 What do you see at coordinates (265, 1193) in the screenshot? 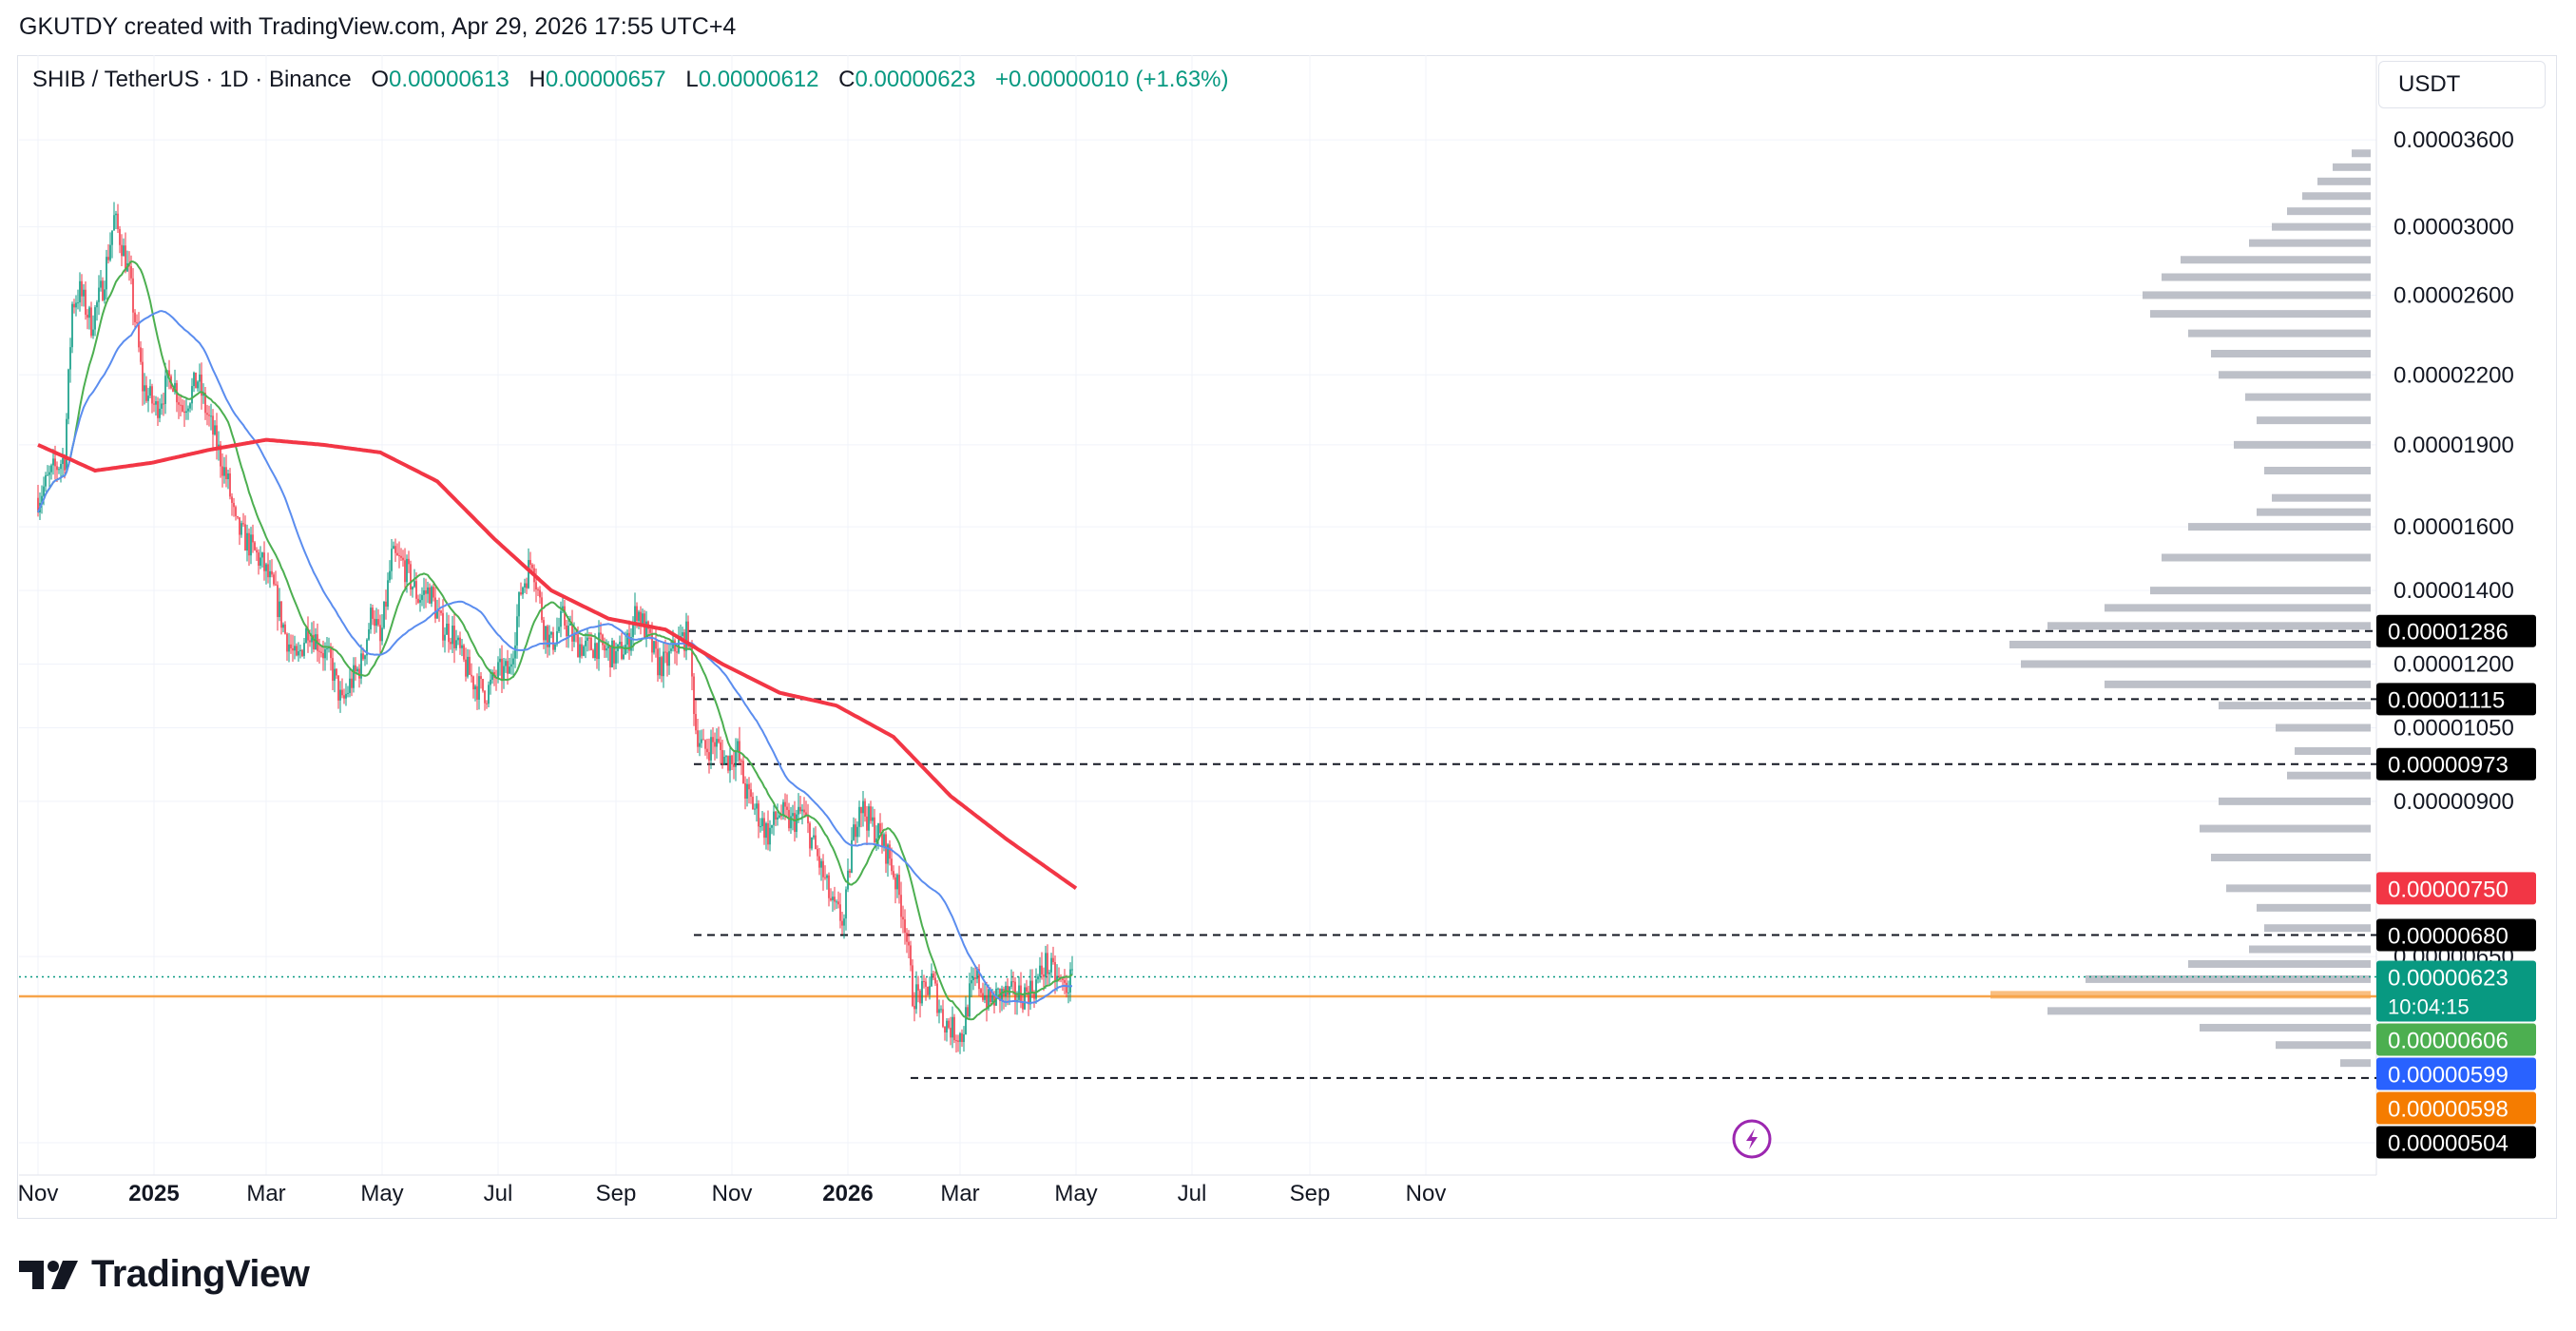
I see `time-axis-label: Mar` at bounding box center [265, 1193].